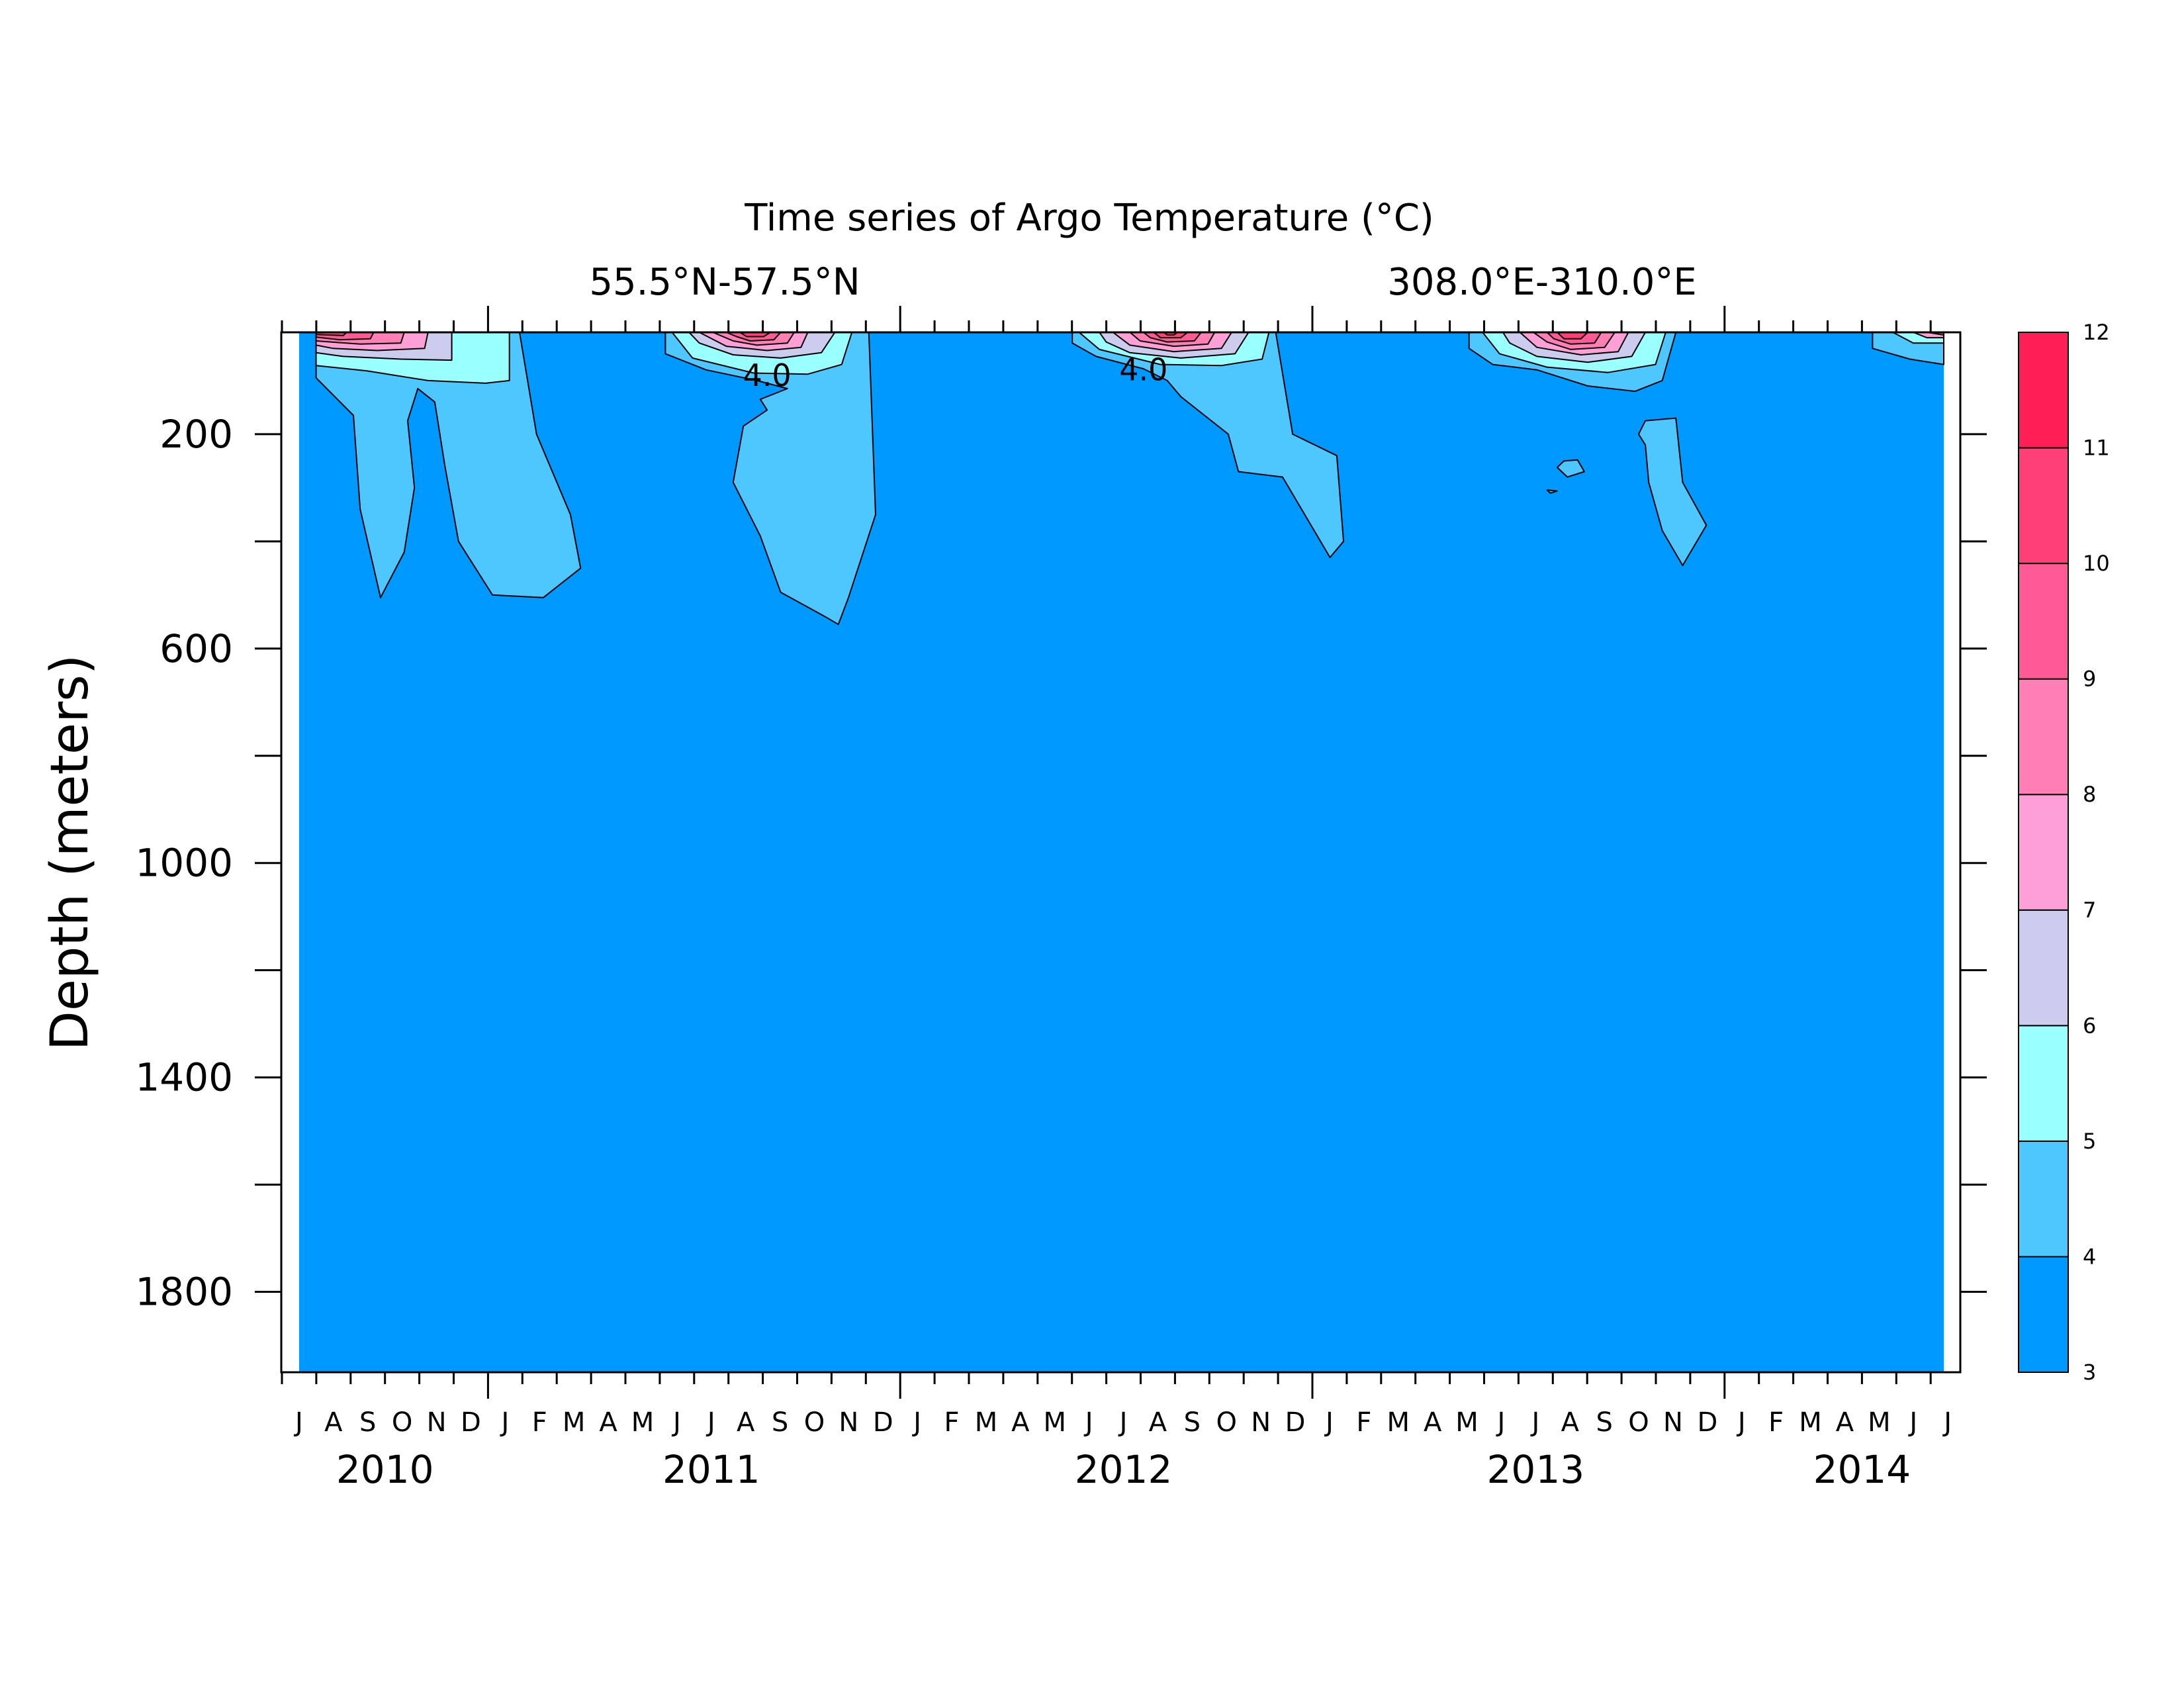  Describe the element at coordinates (2089, 1025) in the screenshot. I see `colorbar-tick-label: 6` at that location.